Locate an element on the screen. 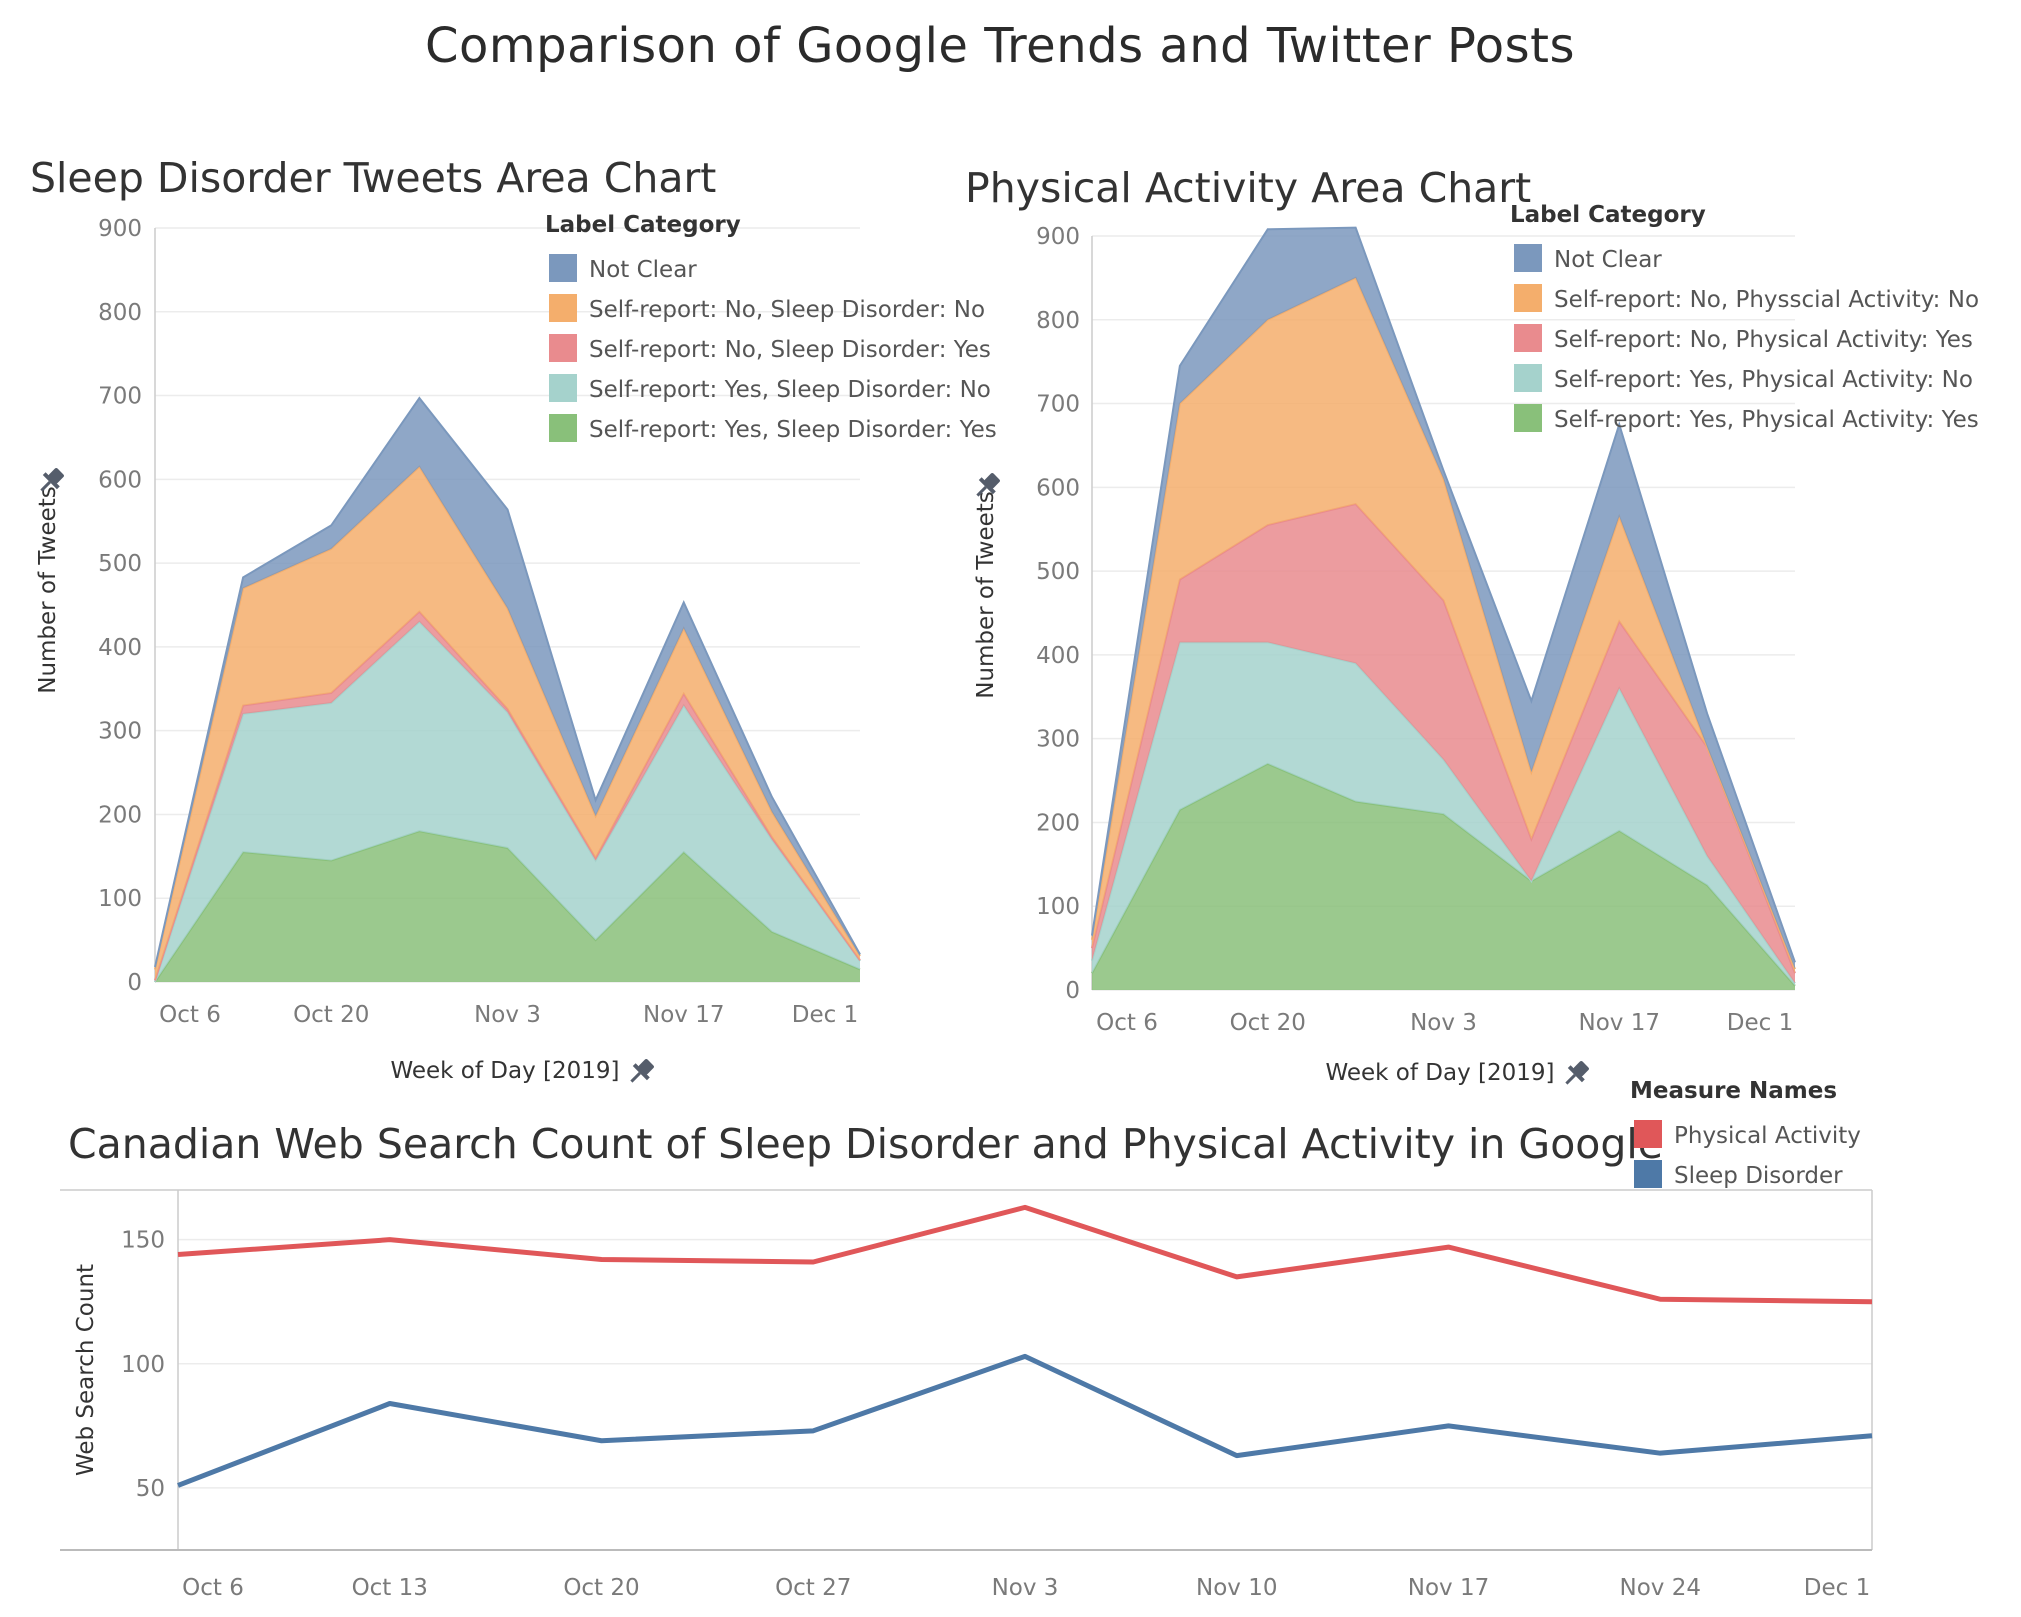 Image resolution: width=2021 pixels, height=1617 pixels. y-tick-label: 800 is located at coordinates (120, 313).